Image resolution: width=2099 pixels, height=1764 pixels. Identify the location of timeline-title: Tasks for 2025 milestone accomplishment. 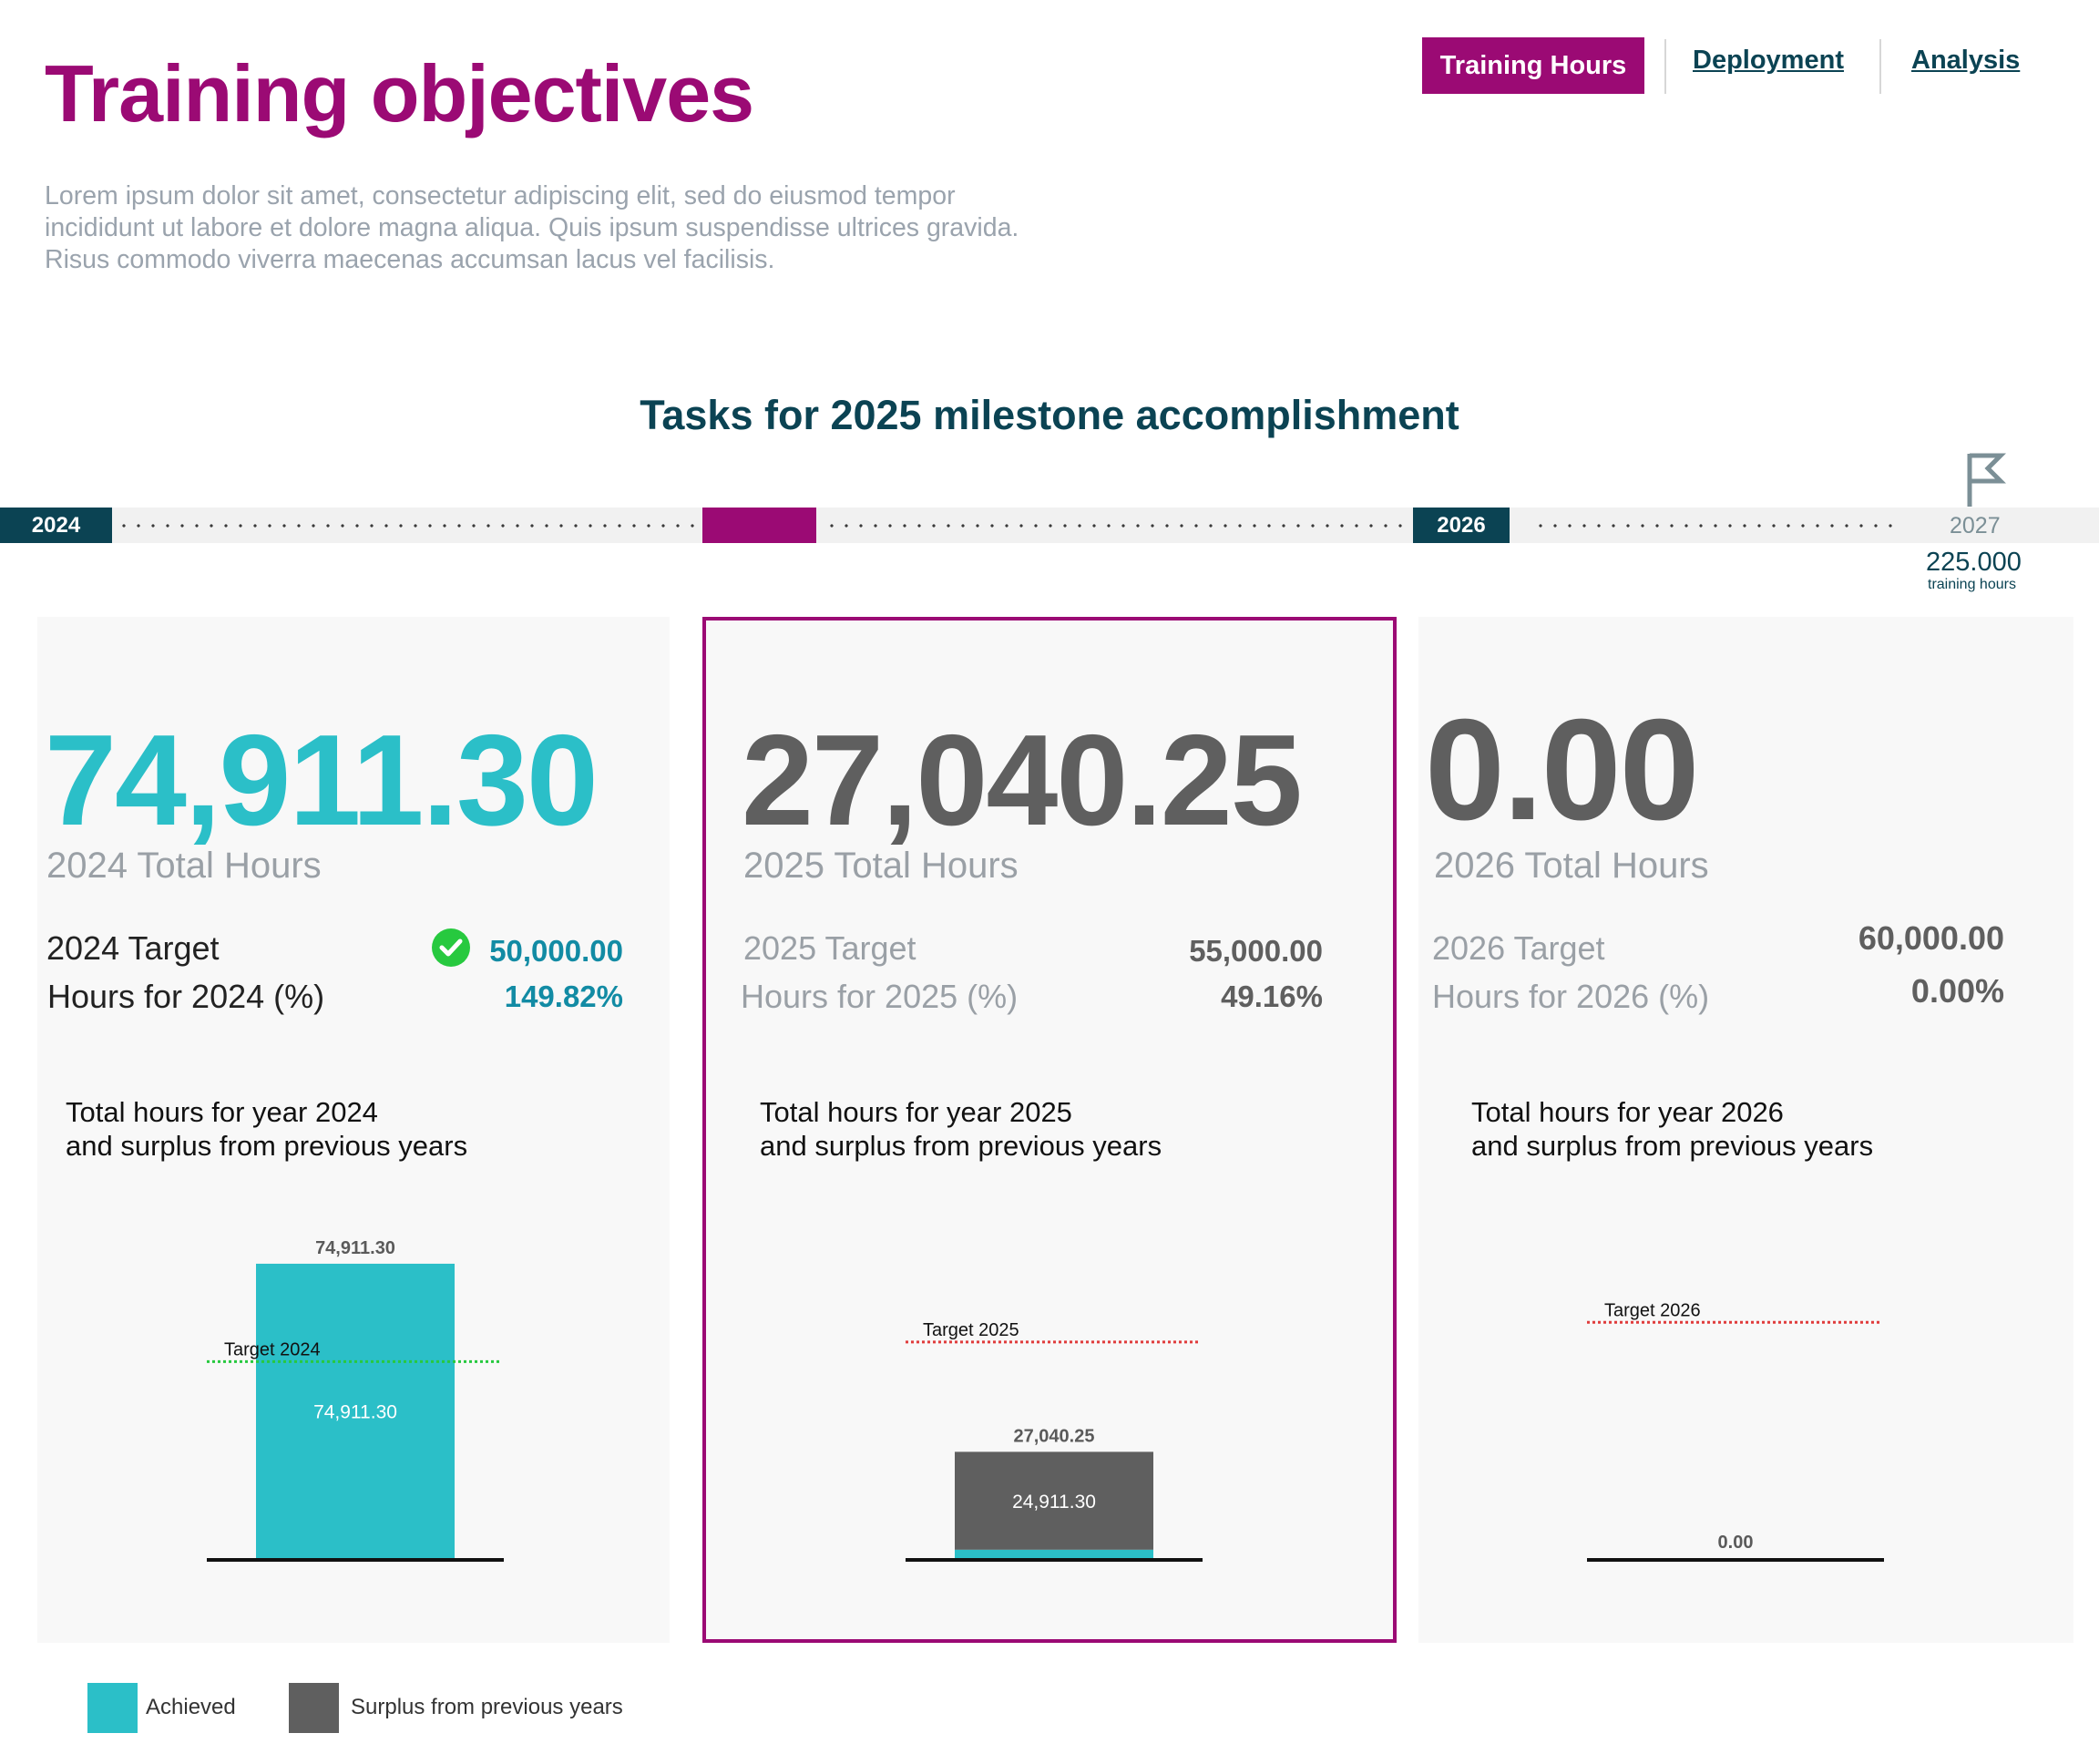
(1049, 415).